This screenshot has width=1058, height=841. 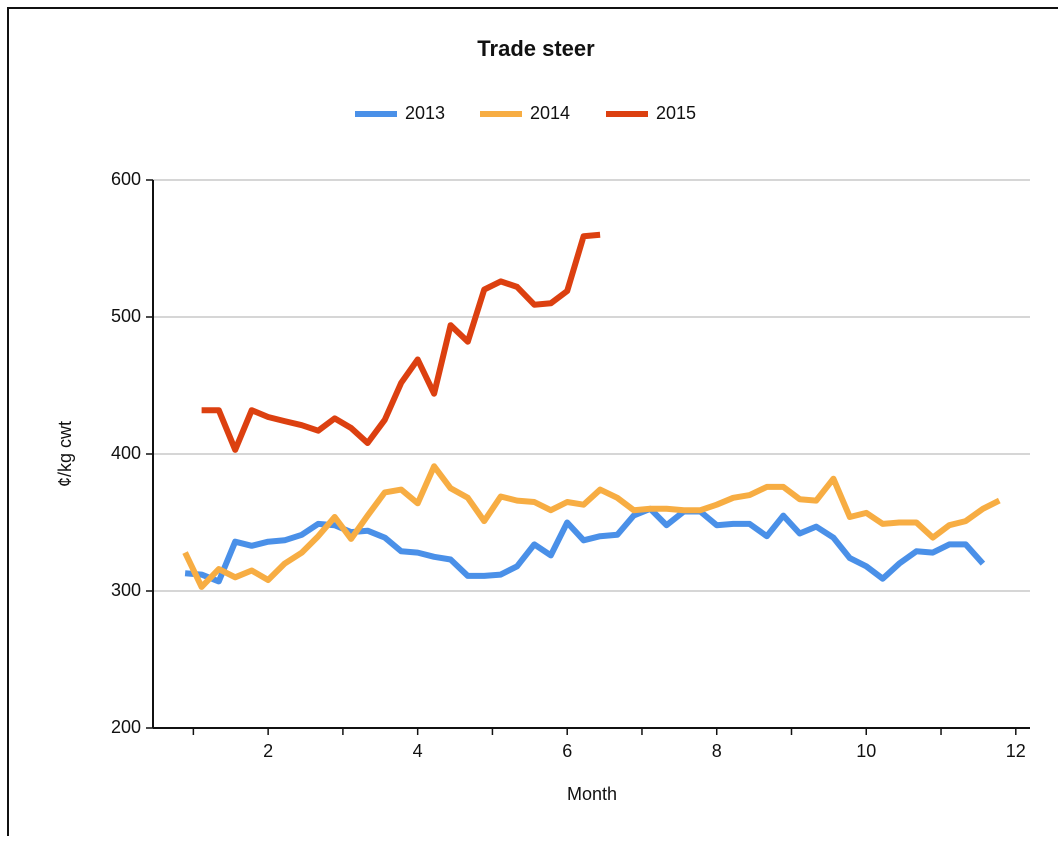 I want to click on y-tick-label: 300, so click(x=126, y=590).